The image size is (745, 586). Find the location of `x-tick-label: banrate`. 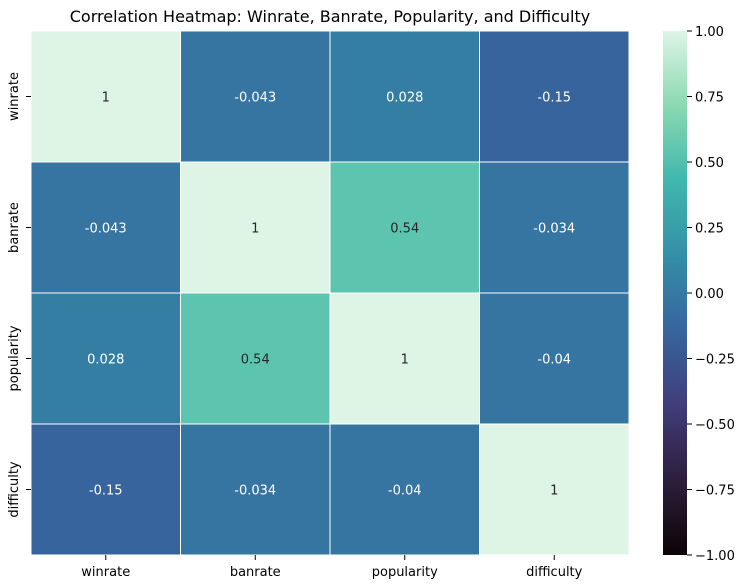

x-tick-label: banrate is located at coordinates (255, 572).